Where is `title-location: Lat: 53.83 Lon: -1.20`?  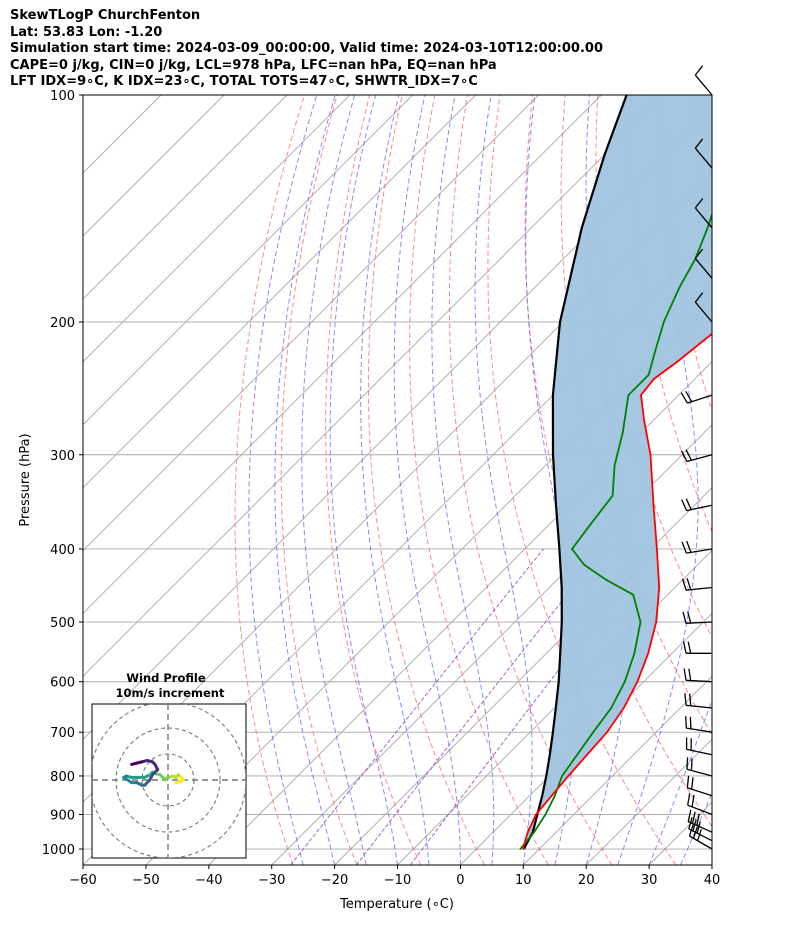
title-location: Lat: 53.83 Lon: -1.20 is located at coordinates (86, 32).